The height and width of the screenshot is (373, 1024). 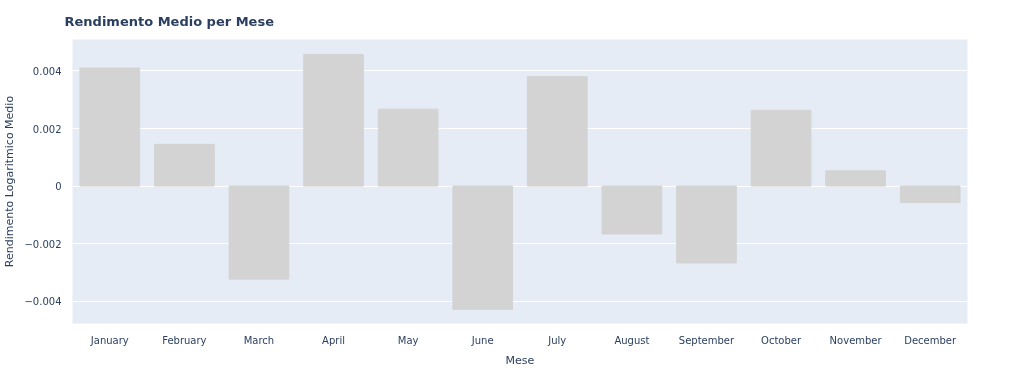 I want to click on x-tick-label: April, so click(x=333, y=340).